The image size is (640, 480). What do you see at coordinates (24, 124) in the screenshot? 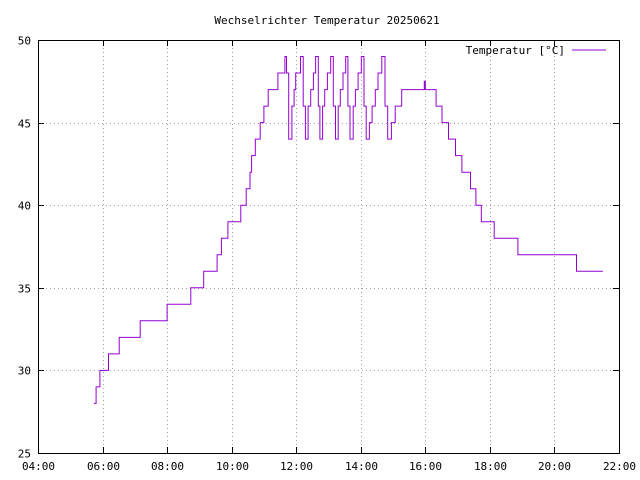
I see `y-tick-label: 45` at bounding box center [24, 124].